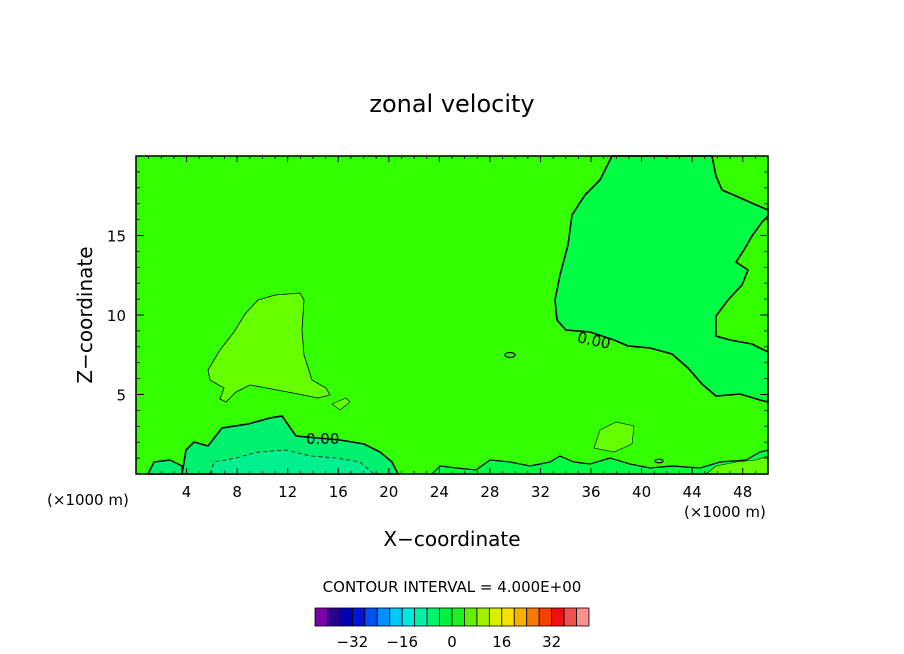 This screenshot has width=904, height=654. I want to click on colorbar-tick-label: 0, so click(452, 642).